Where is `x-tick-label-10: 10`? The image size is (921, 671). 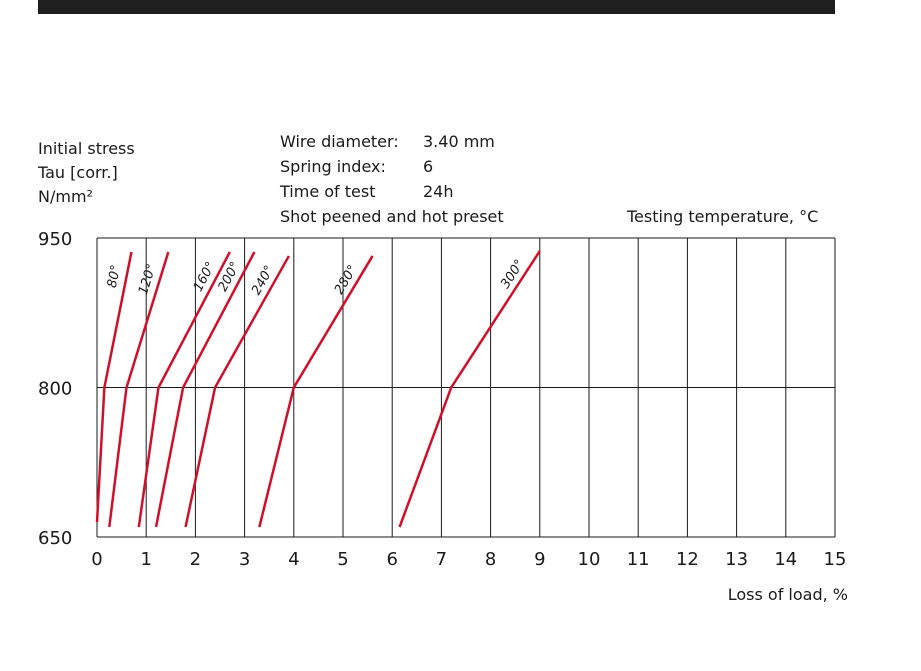 x-tick-label-10: 10 is located at coordinates (589, 559).